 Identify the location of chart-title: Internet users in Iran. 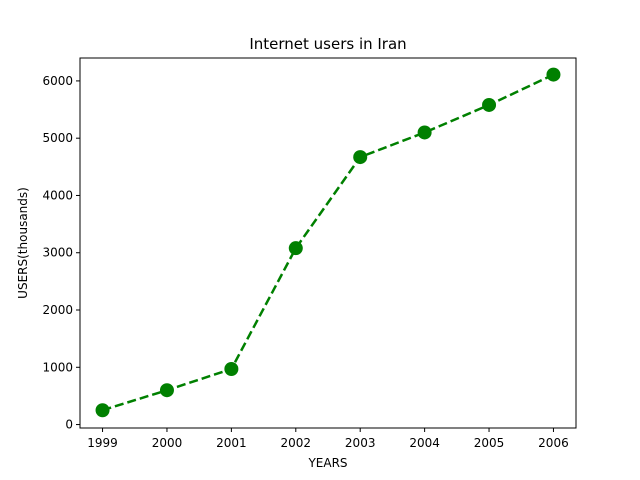
(327, 44).